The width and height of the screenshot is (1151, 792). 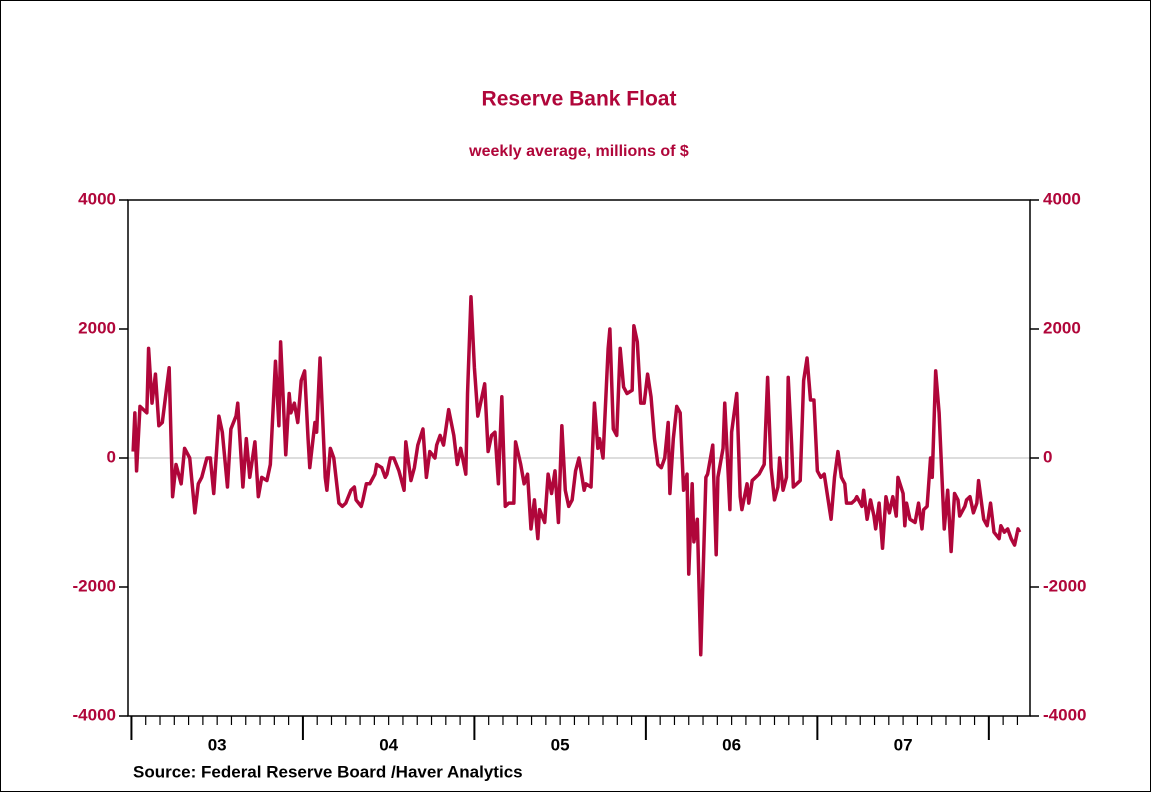 What do you see at coordinates (578, 151) in the screenshot?
I see `chart-subtitle: weekly average, millions of $` at bounding box center [578, 151].